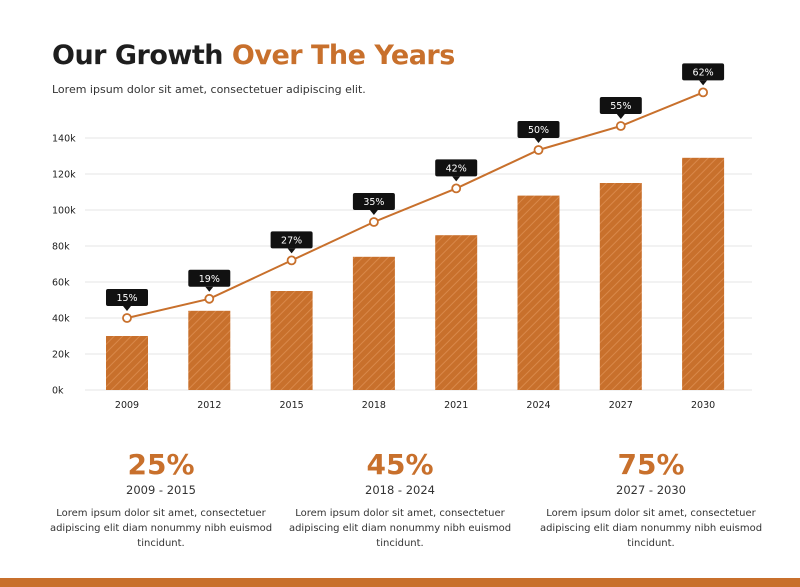 This screenshot has width=800, height=587. I want to click on y-tick-label: 120k, so click(64, 175).